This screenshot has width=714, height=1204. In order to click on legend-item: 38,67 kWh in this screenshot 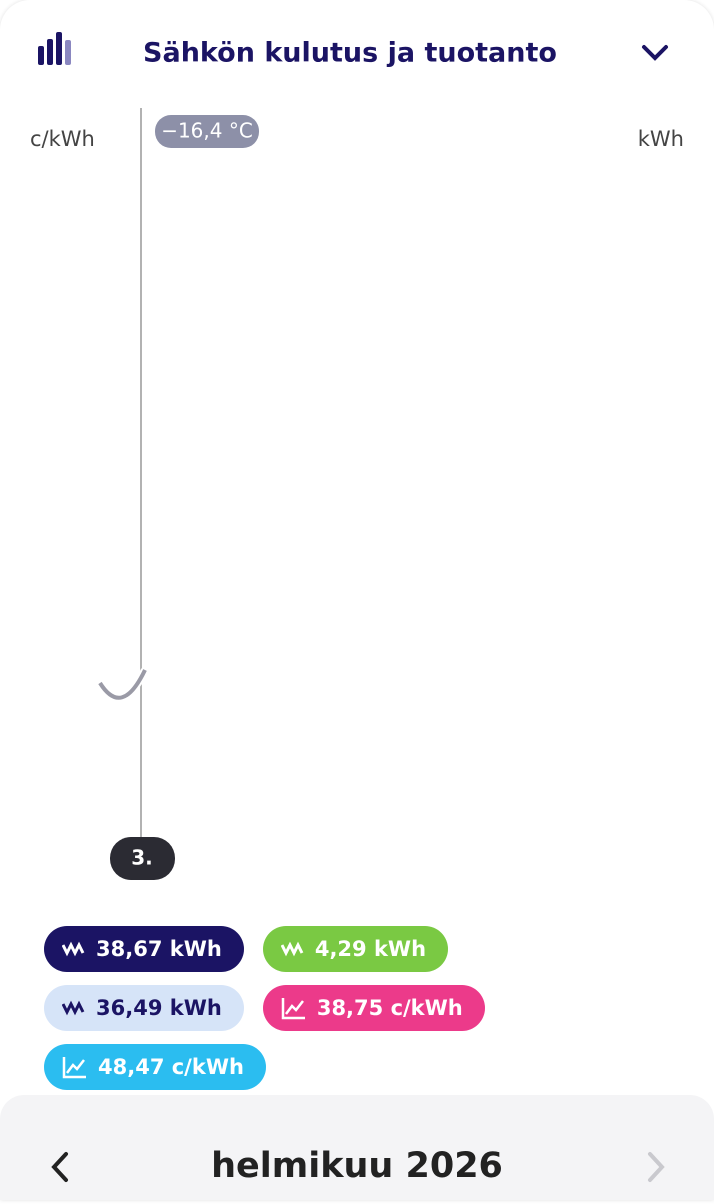, I will do `click(144, 949)`.